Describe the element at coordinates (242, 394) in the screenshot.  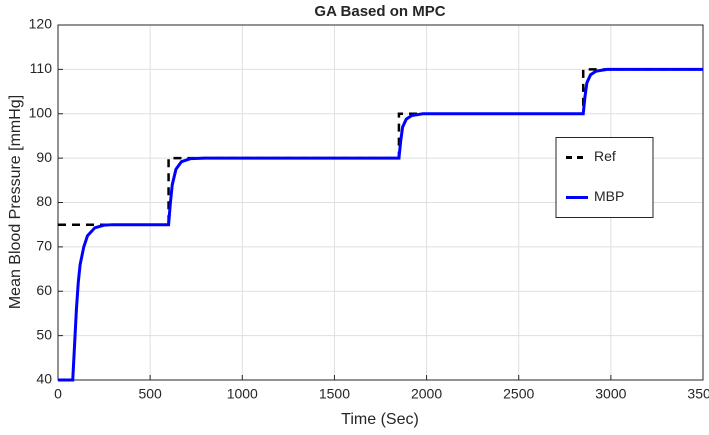
I see `x-tick-label: 1000` at that location.